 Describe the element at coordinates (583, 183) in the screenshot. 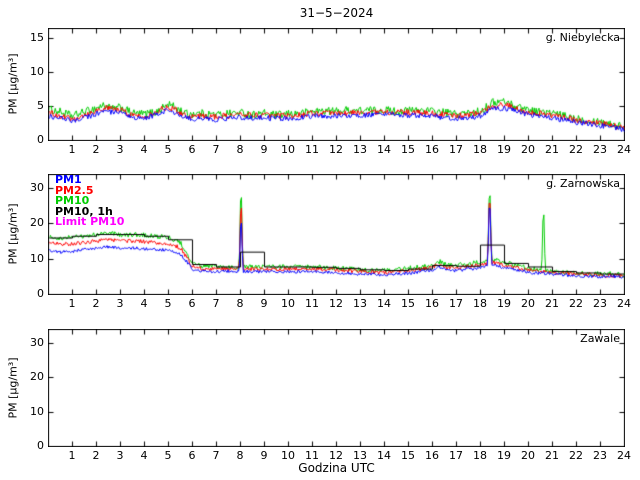

I see `panel-title-zarnowska: g. Zarnowska` at that location.